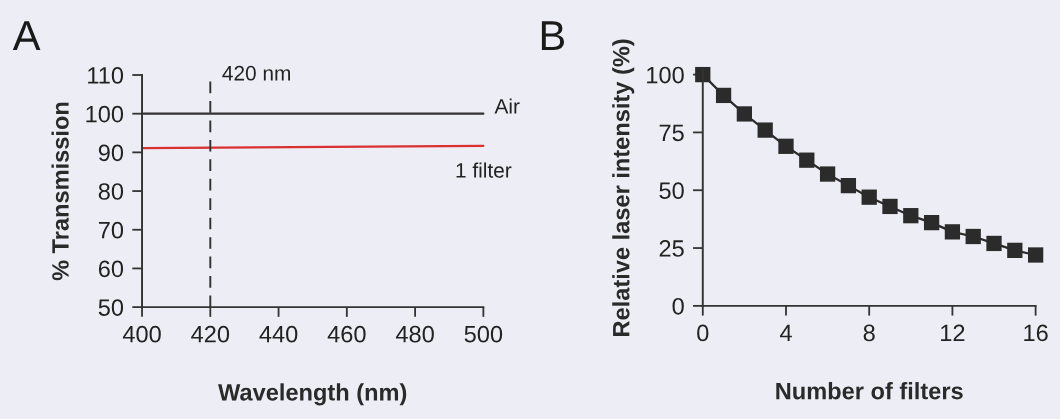 The height and width of the screenshot is (419, 1060). What do you see at coordinates (256, 73) in the screenshot?
I see `ref-line-label: 420 nm` at bounding box center [256, 73].